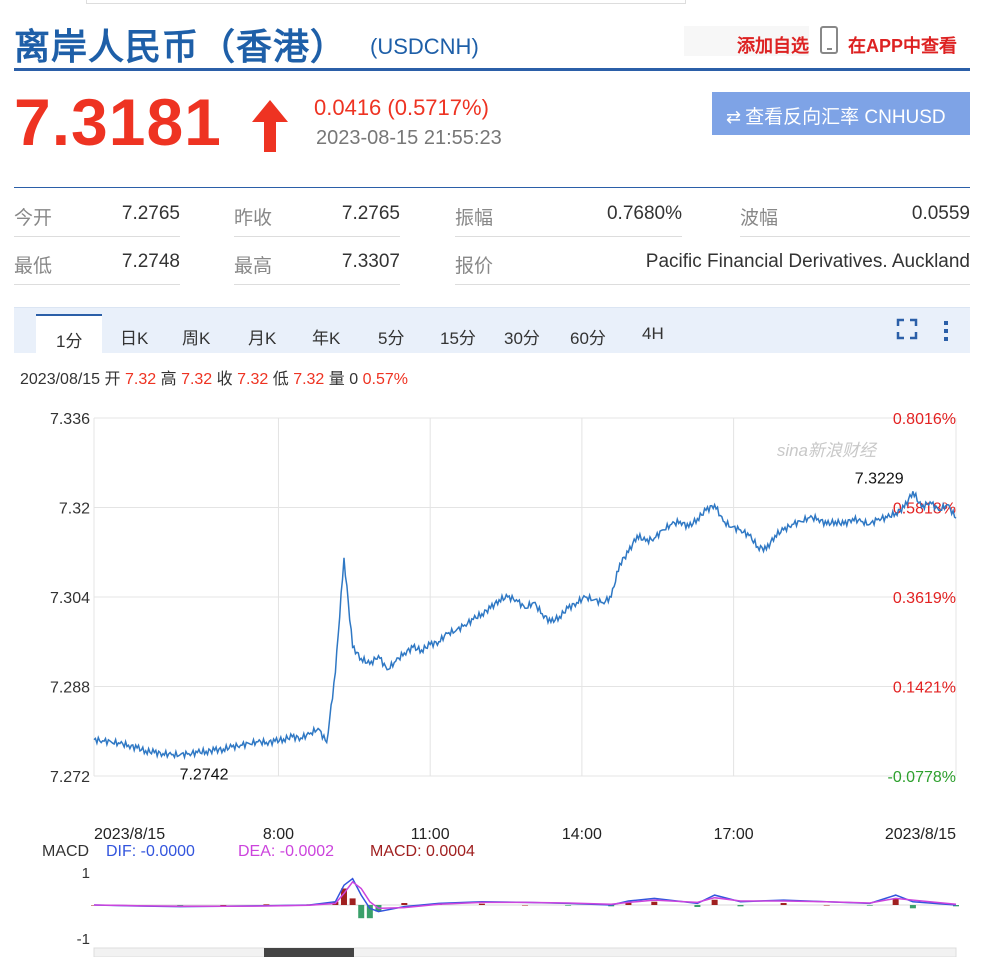 The image size is (1000, 957). I want to click on pct-tick-label: -0.0778%, so click(922, 777).